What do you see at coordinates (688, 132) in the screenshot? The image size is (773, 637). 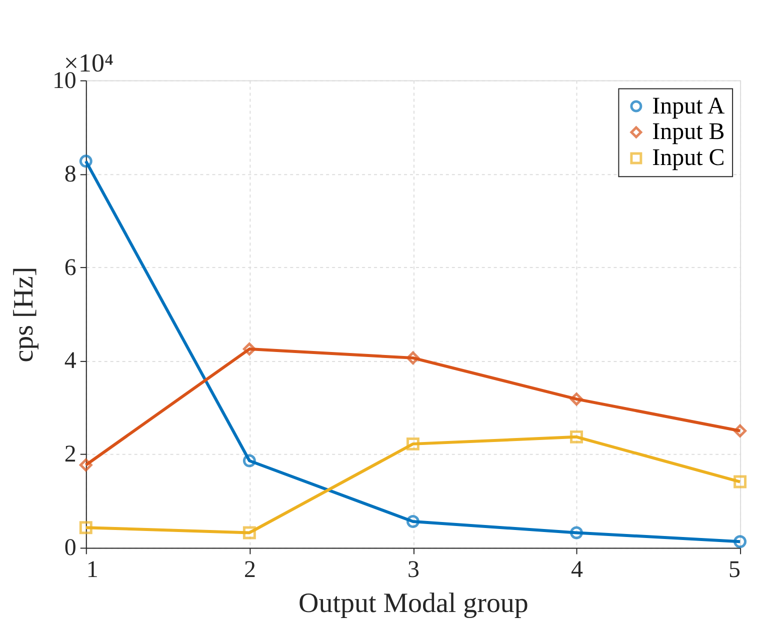 I see `legend-label: Input B` at bounding box center [688, 132].